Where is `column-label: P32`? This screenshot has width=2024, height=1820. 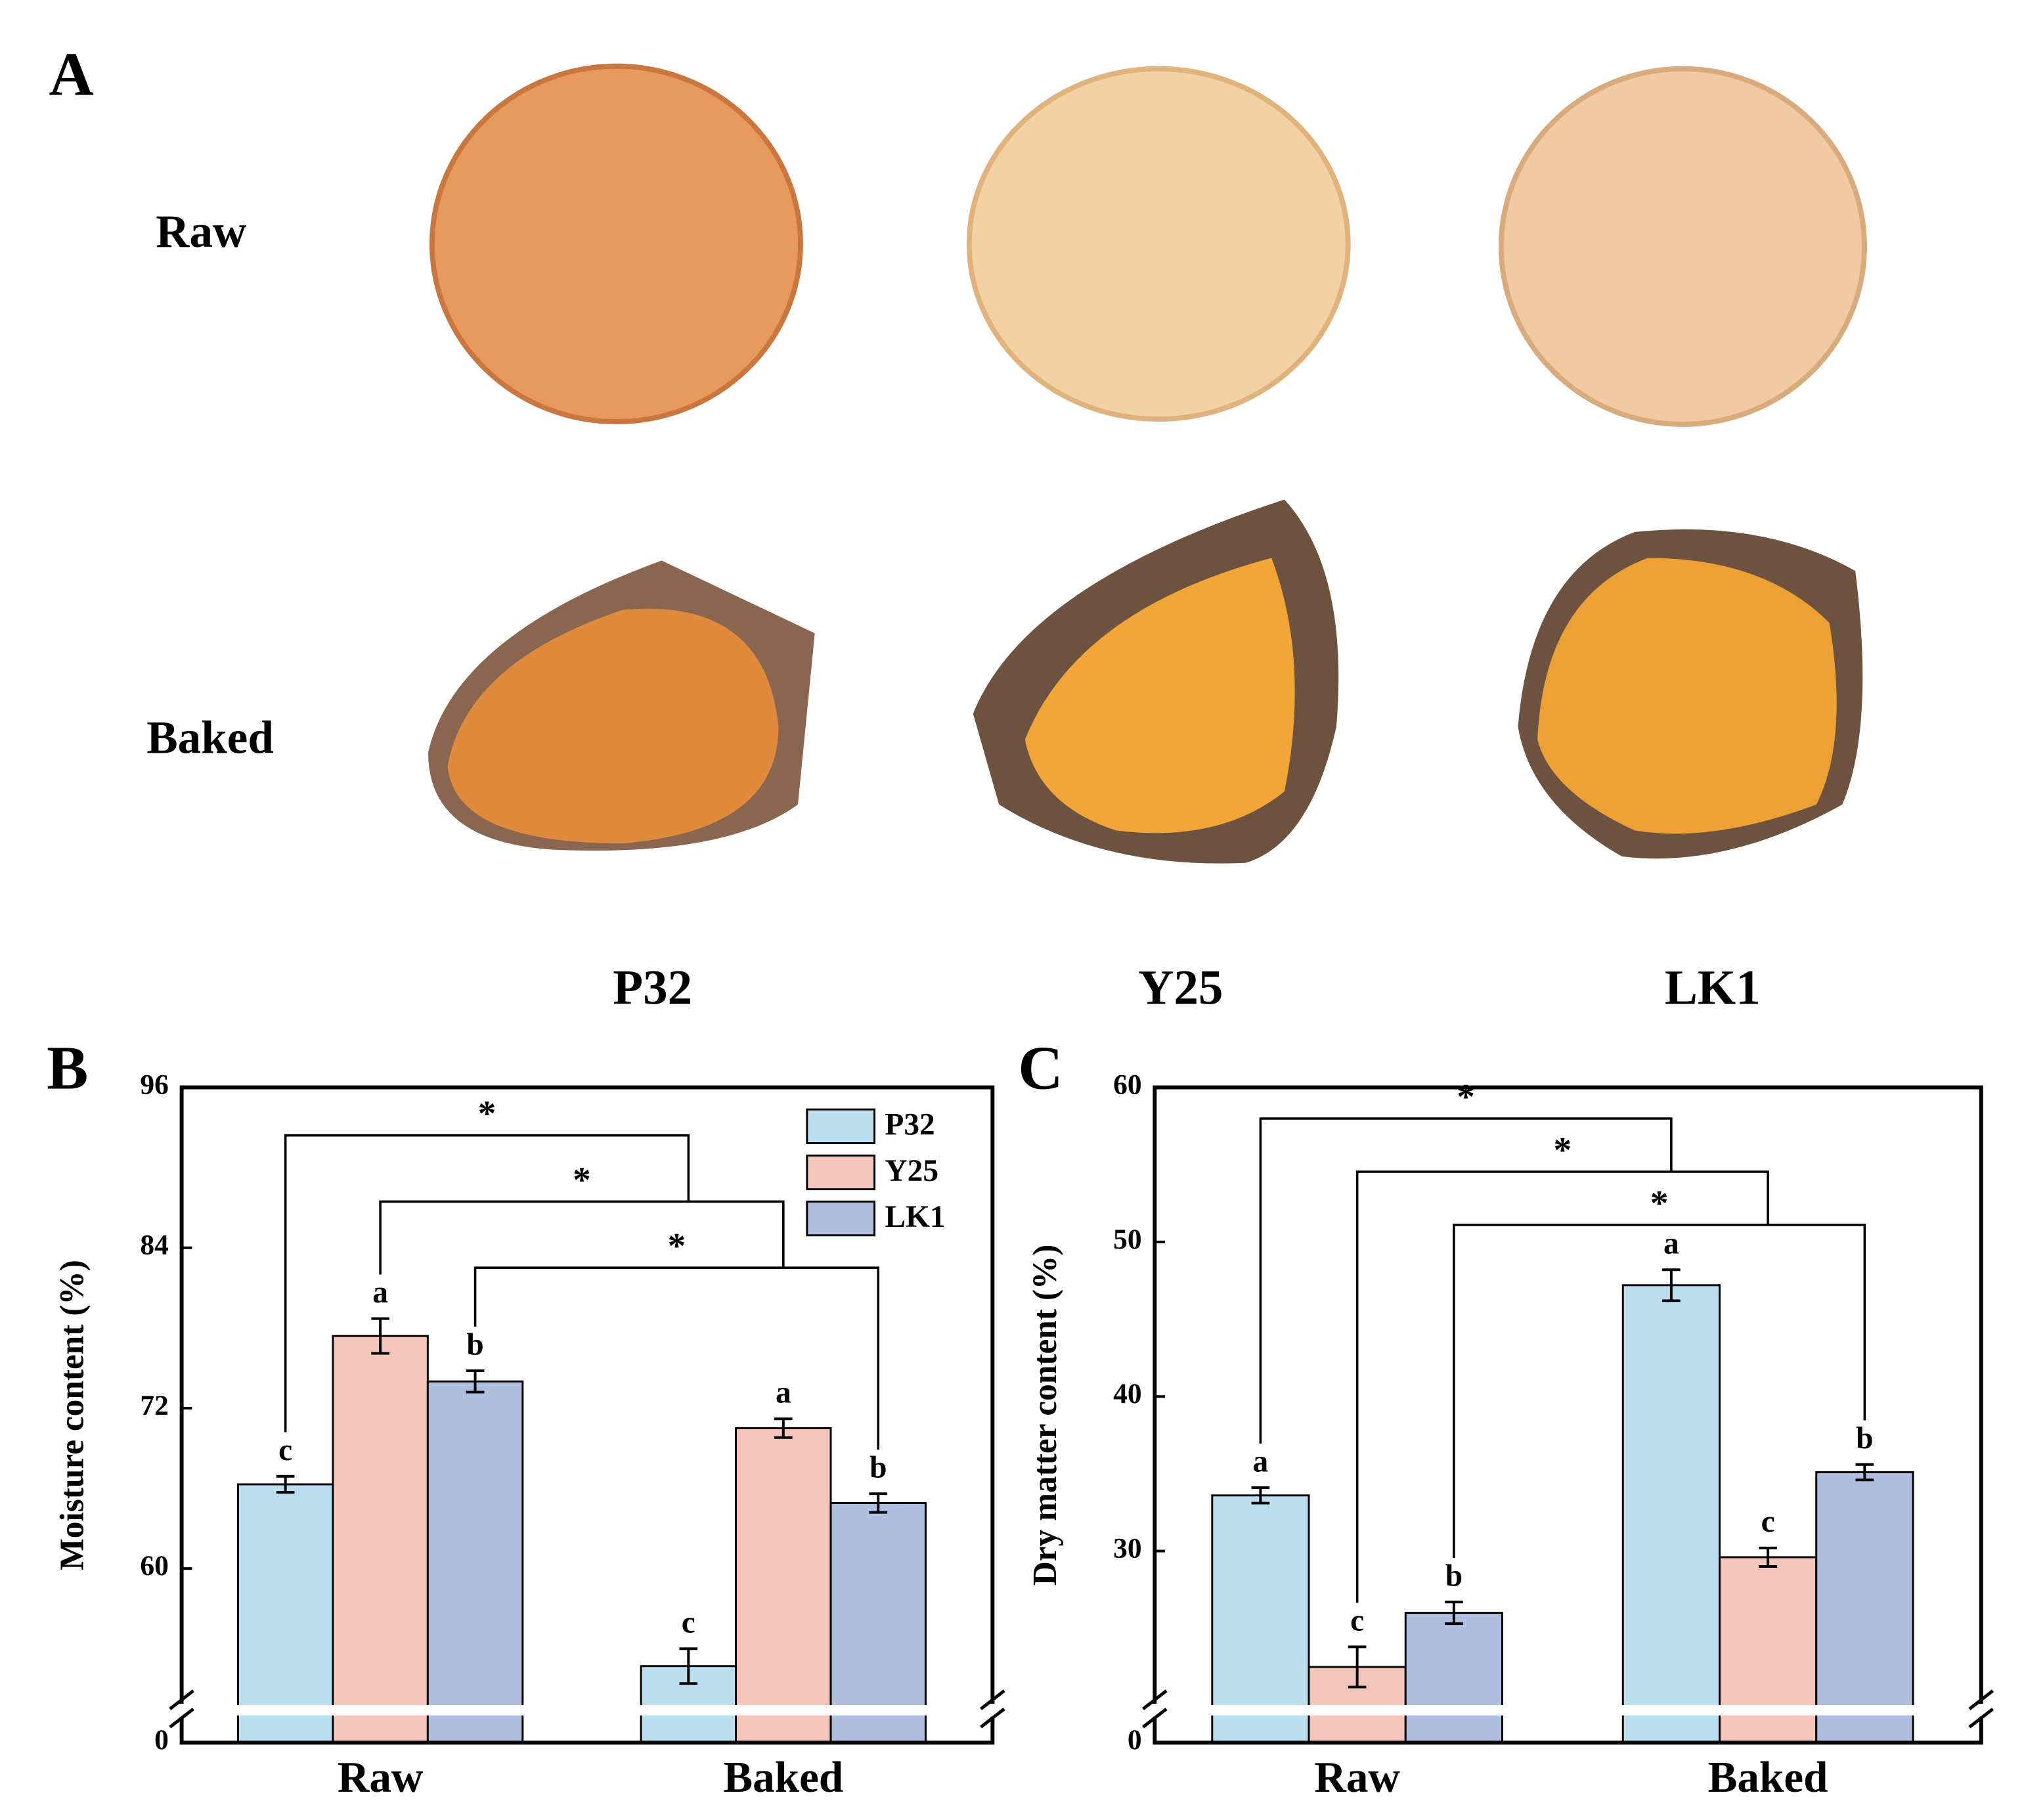
column-label: P32 is located at coordinates (652, 988).